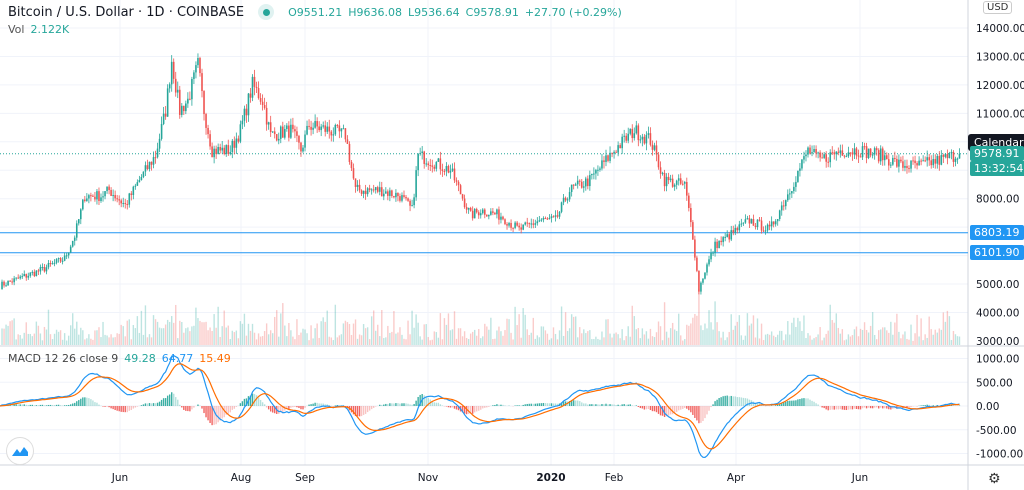  What do you see at coordinates (994, 479) in the screenshot?
I see `settings-gear-icon: ⚙` at bounding box center [994, 479].